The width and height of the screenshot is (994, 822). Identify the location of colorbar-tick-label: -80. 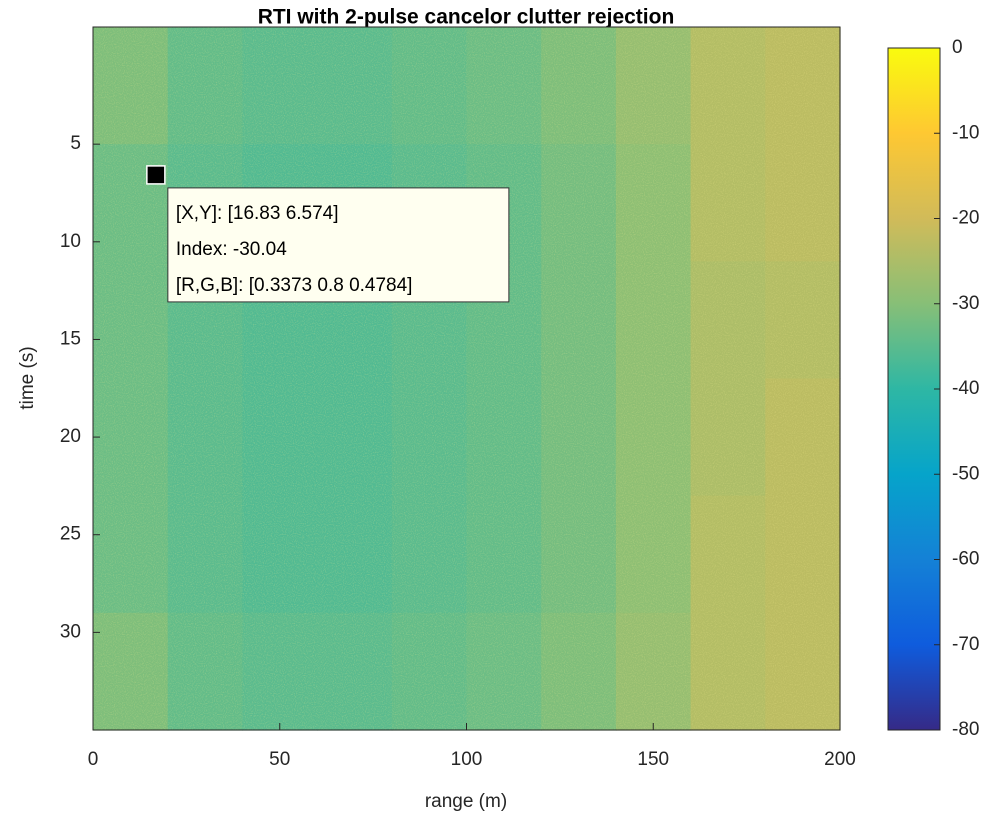
(965, 729).